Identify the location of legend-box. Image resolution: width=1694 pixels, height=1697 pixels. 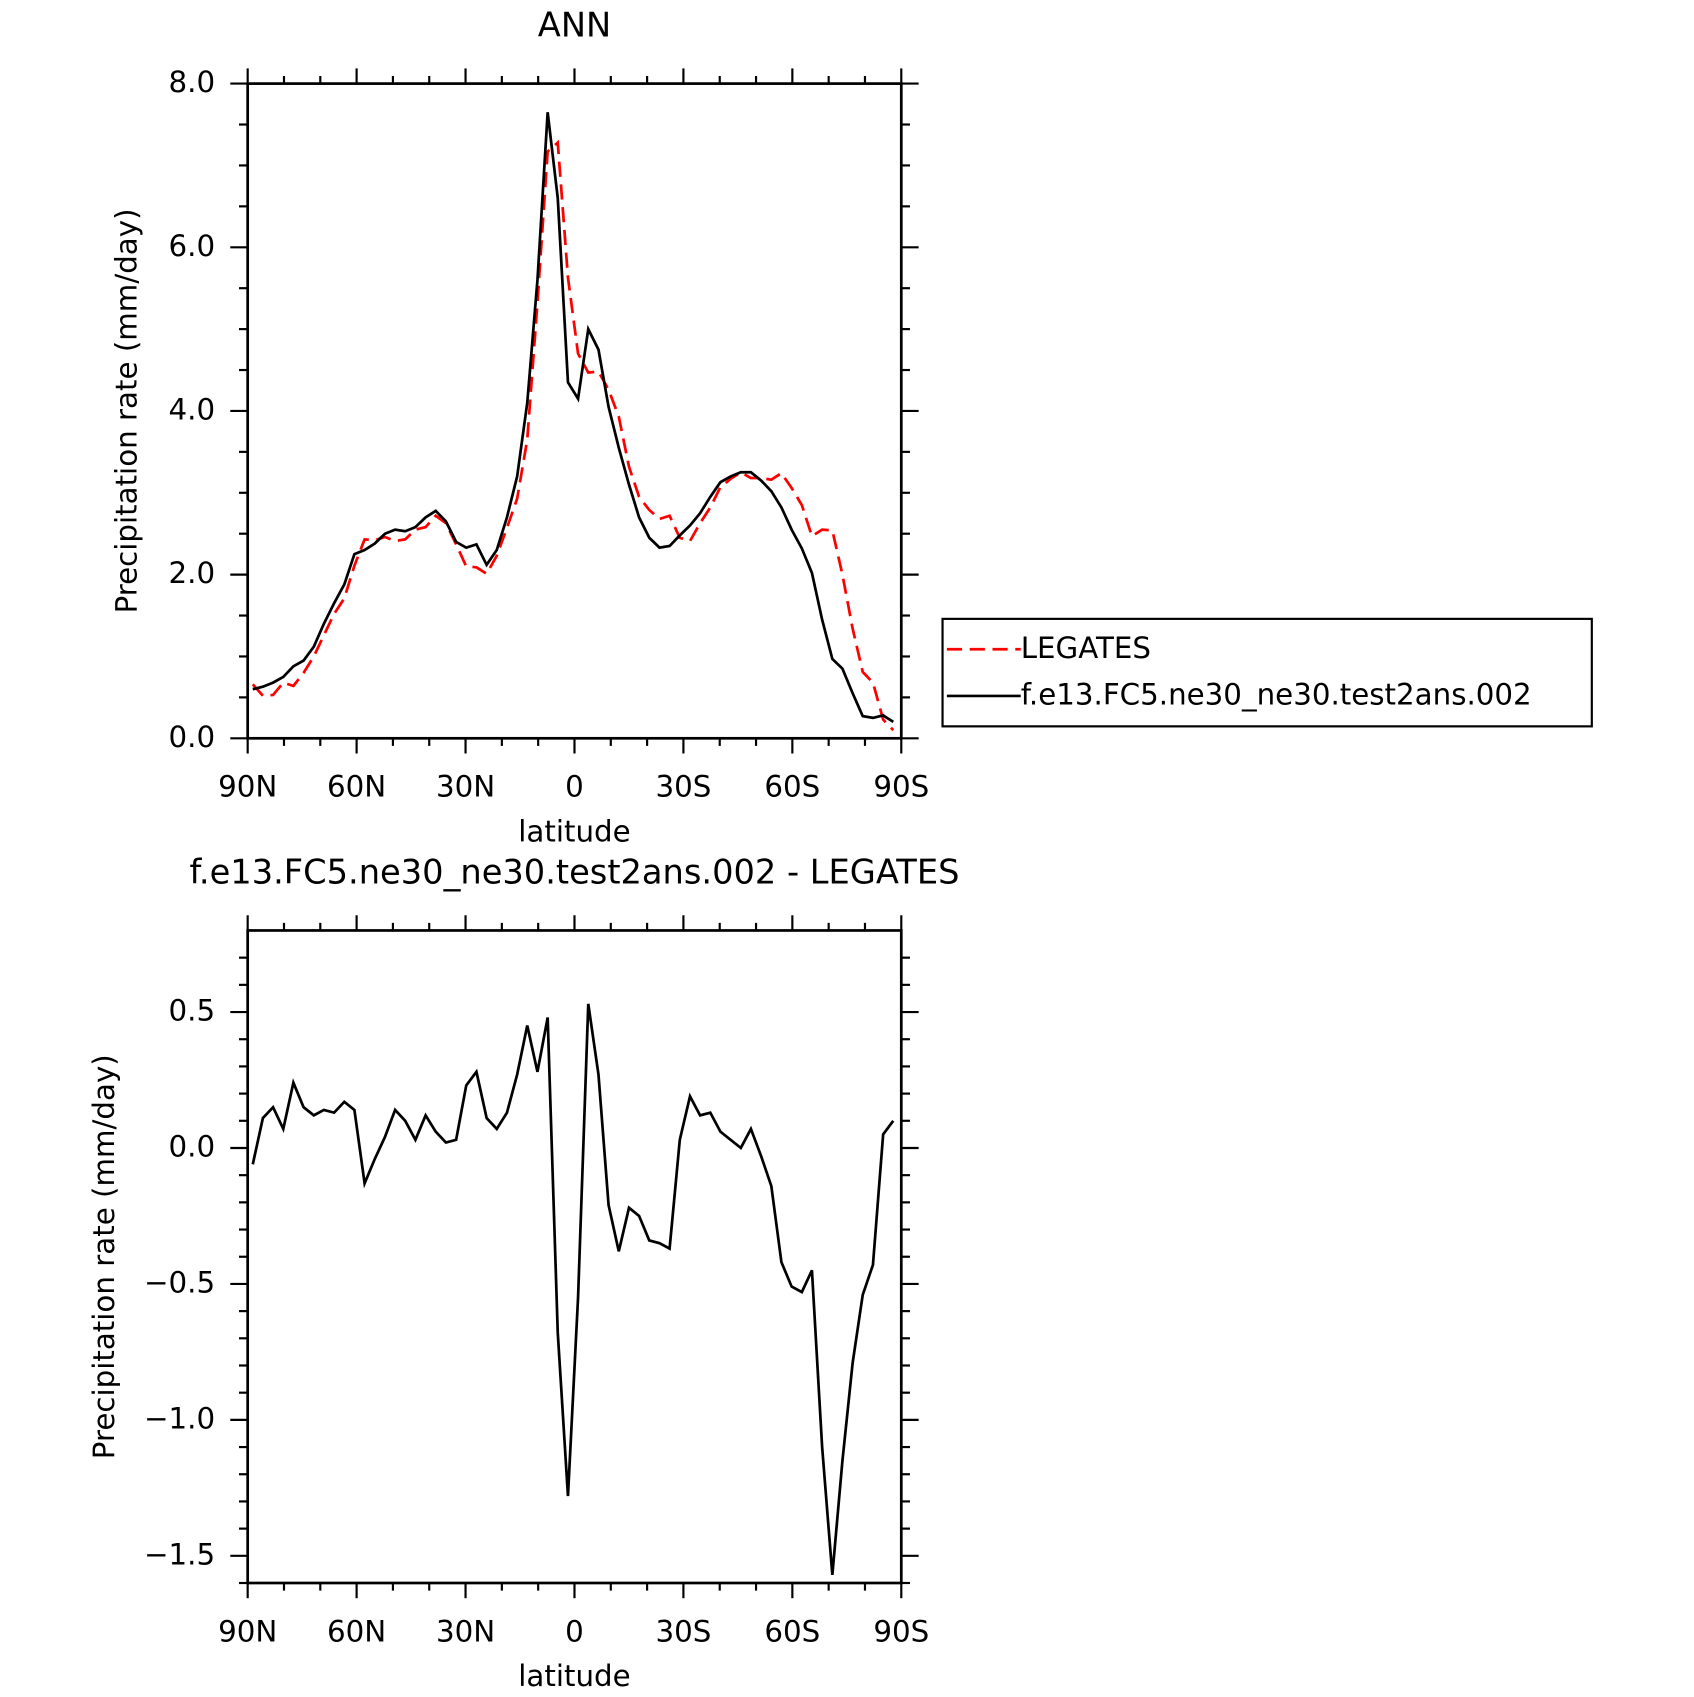
(1267, 672).